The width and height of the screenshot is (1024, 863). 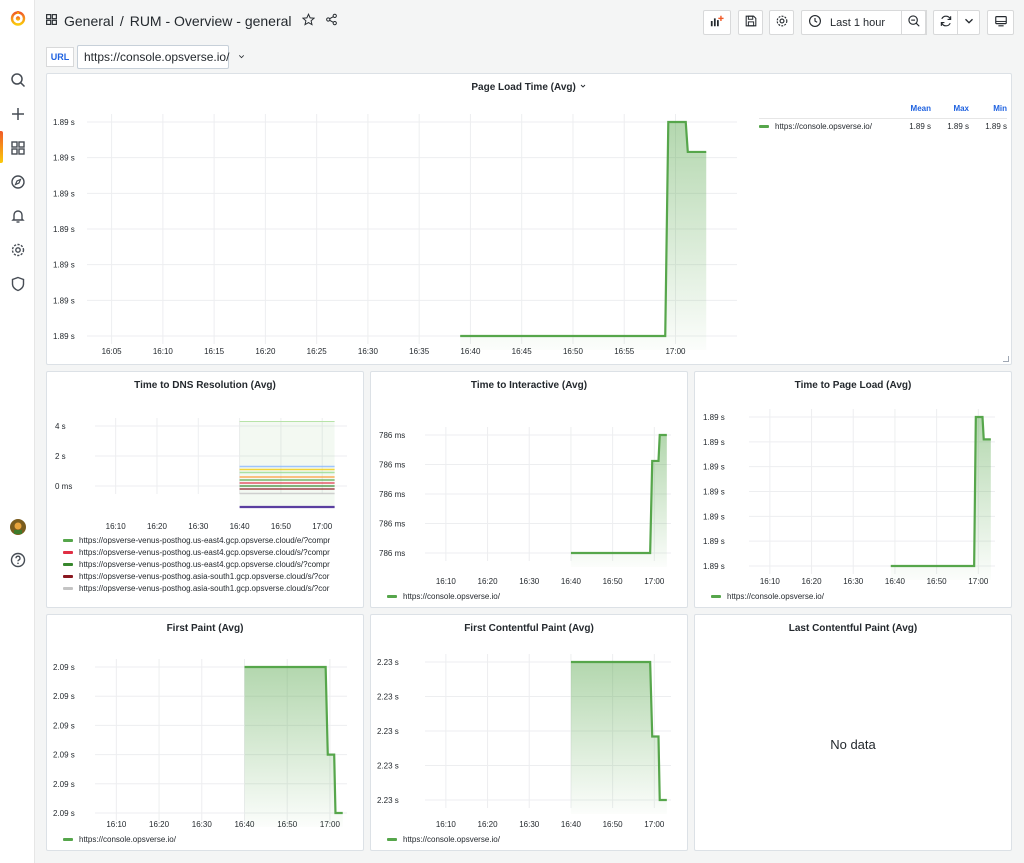 I want to click on sidebar-active-indicator, so click(x=1, y=147).